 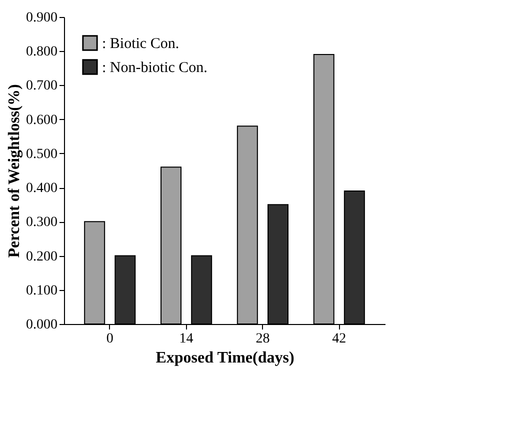 I want to click on legend-label: : Biotic Con., so click(x=141, y=44).